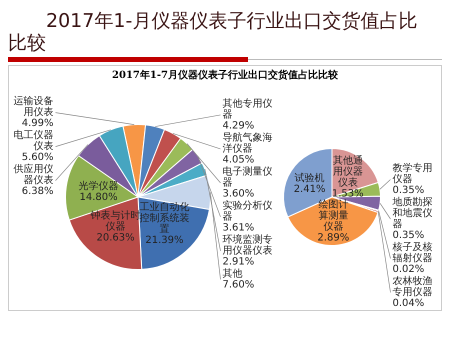 This screenshot has height=338, width=450. Describe the element at coordinates (98, 197) in the screenshot. I see `data-label: 14.80%` at that location.